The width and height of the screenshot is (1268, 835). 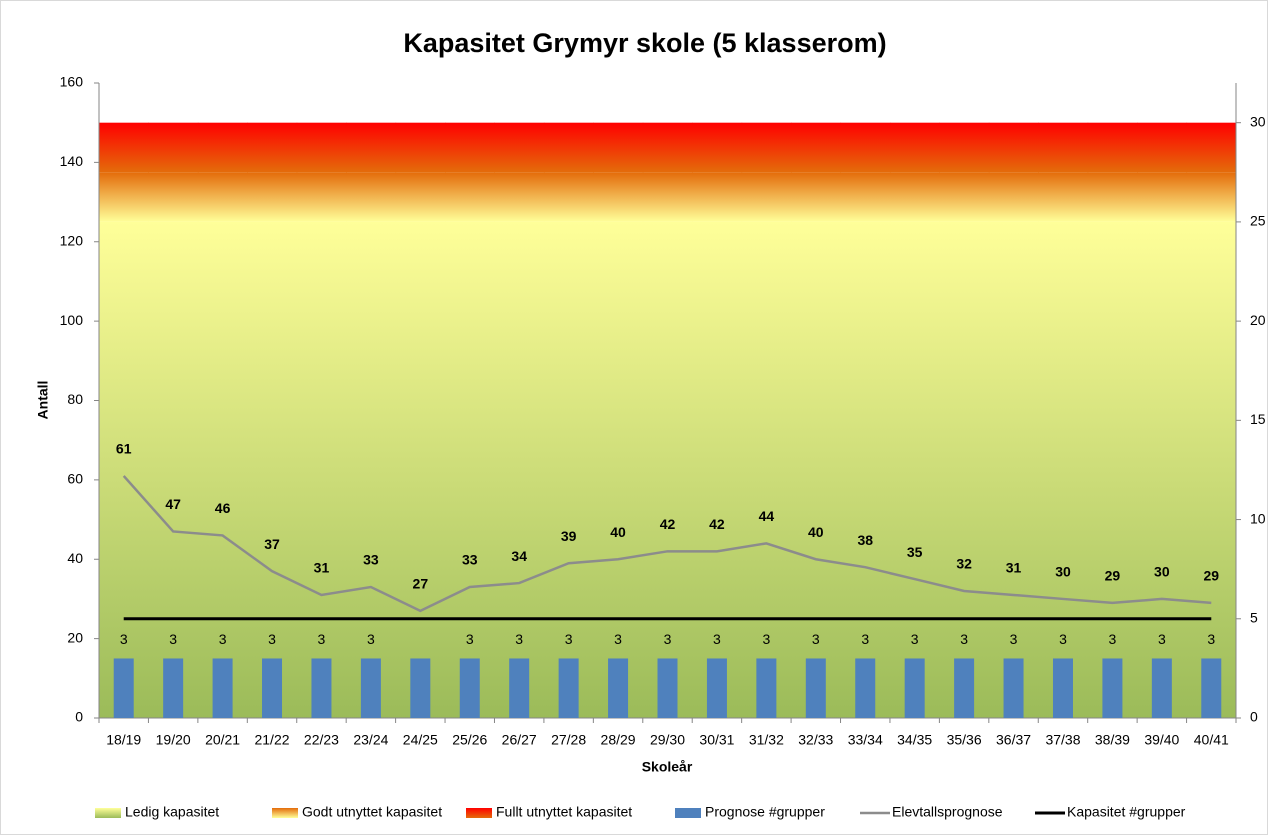 What do you see at coordinates (519, 556) in the screenshot?
I see `data-label: 34` at bounding box center [519, 556].